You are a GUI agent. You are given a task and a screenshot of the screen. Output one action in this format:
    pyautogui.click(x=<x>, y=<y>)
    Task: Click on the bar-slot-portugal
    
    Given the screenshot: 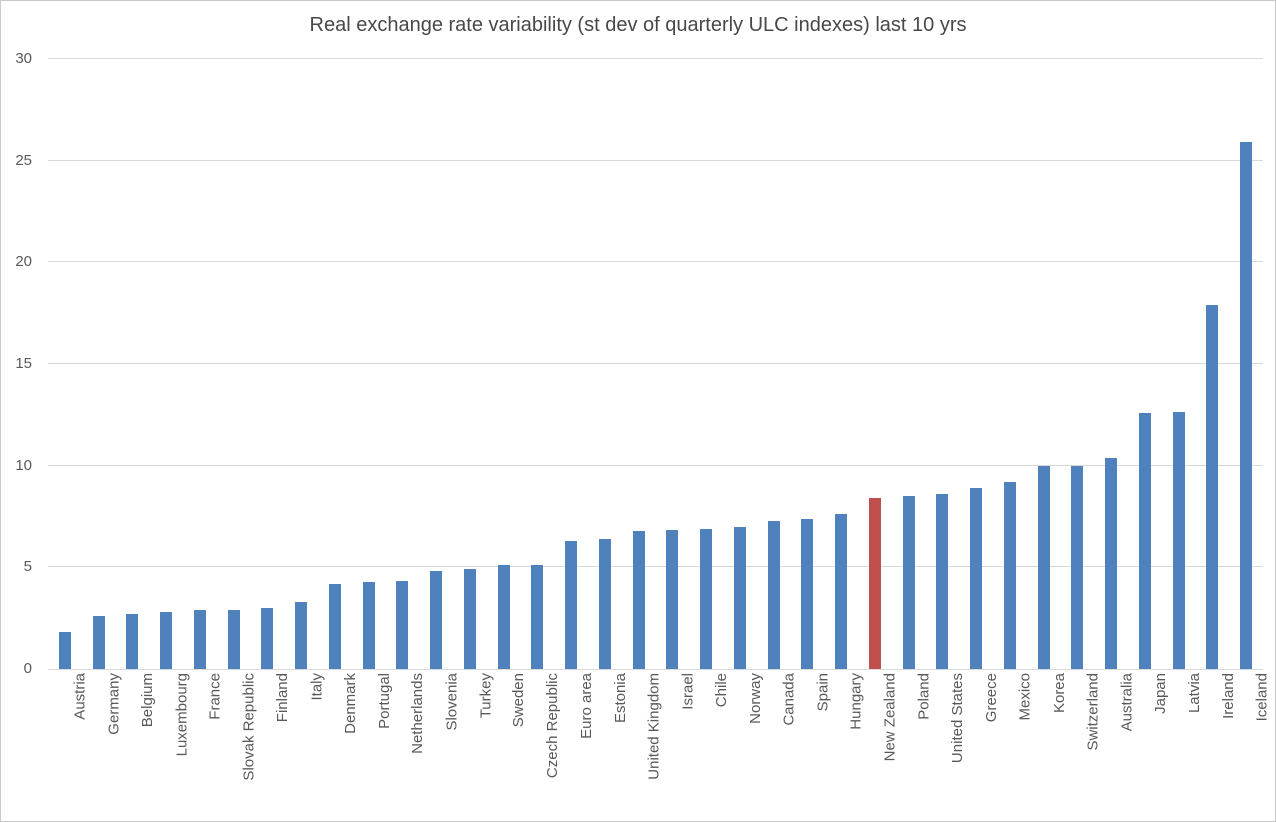 What is the action you would take?
    pyautogui.click(x=369, y=364)
    